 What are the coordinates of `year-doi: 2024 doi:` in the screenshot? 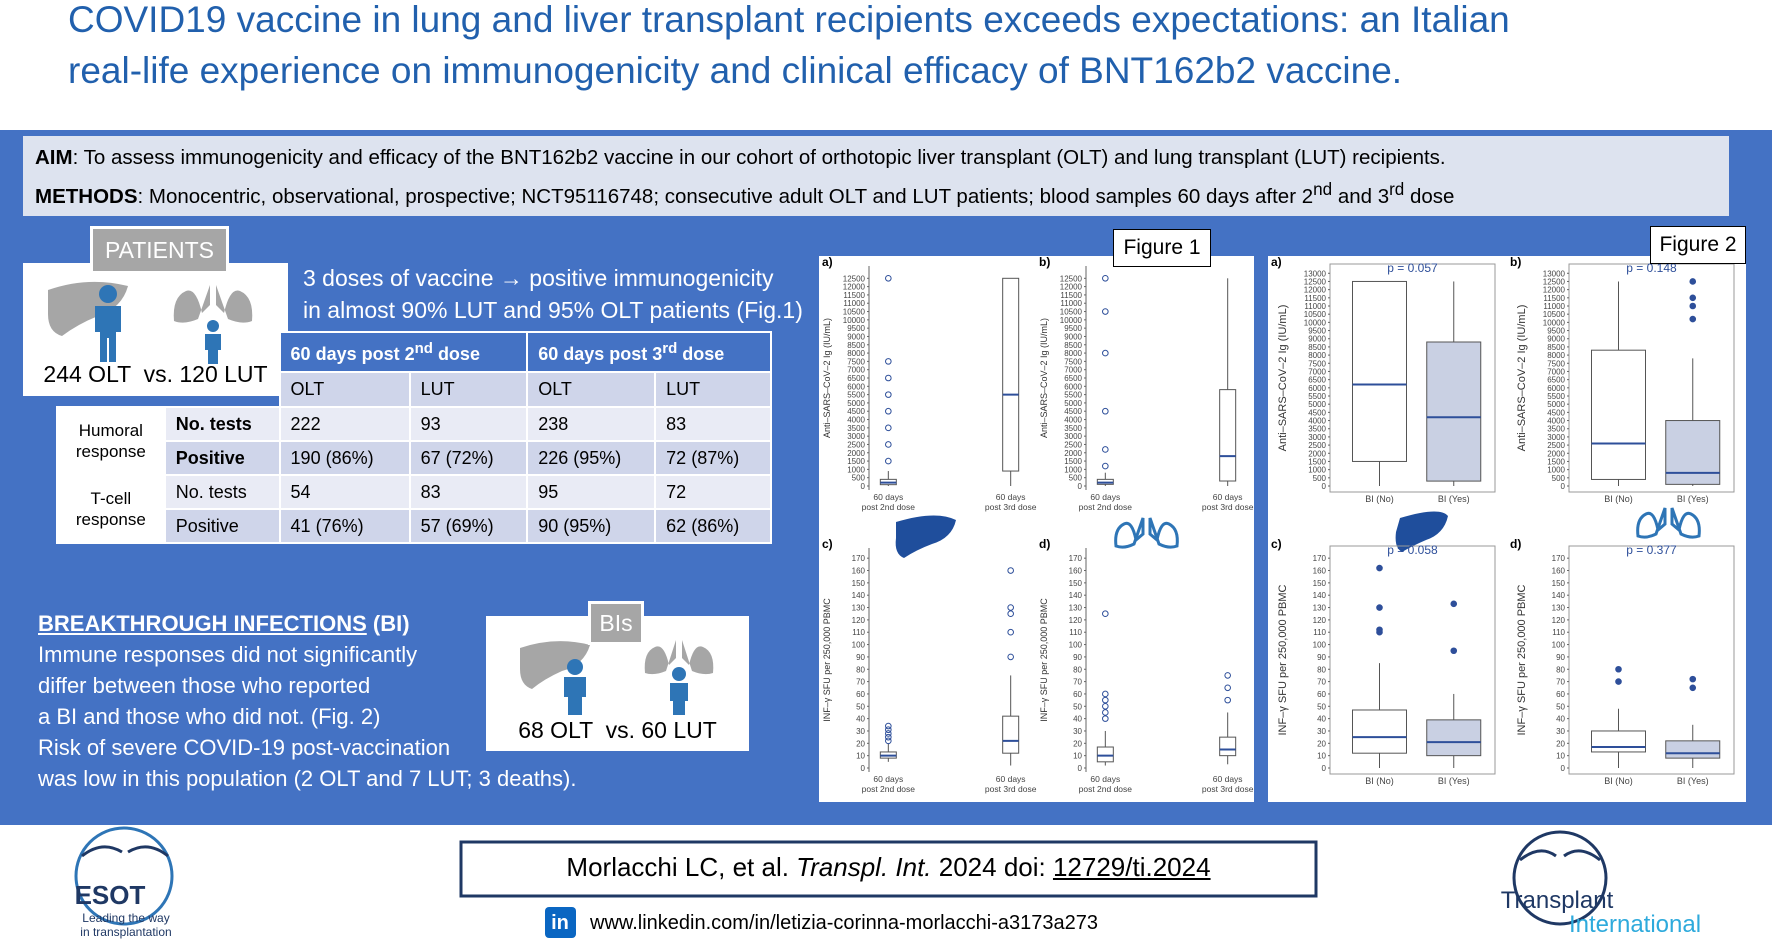 It's located at (992, 867).